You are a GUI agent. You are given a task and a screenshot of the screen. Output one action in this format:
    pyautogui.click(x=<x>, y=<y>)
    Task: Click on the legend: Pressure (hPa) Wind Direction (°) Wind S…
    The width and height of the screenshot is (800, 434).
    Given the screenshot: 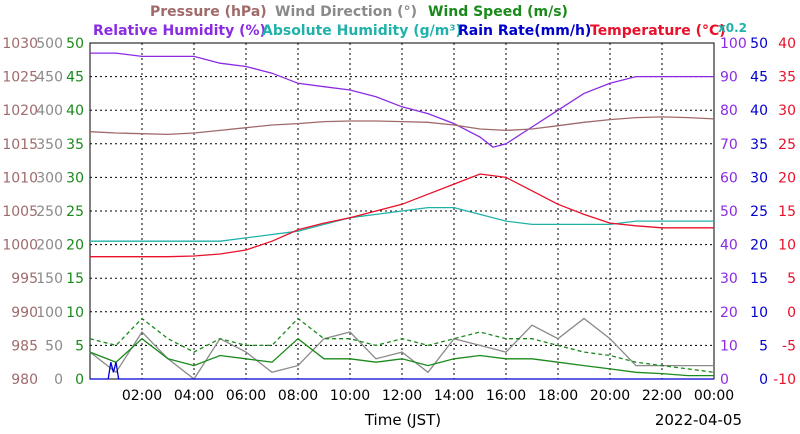 What is the action you would take?
    pyautogui.click(x=420, y=21)
    